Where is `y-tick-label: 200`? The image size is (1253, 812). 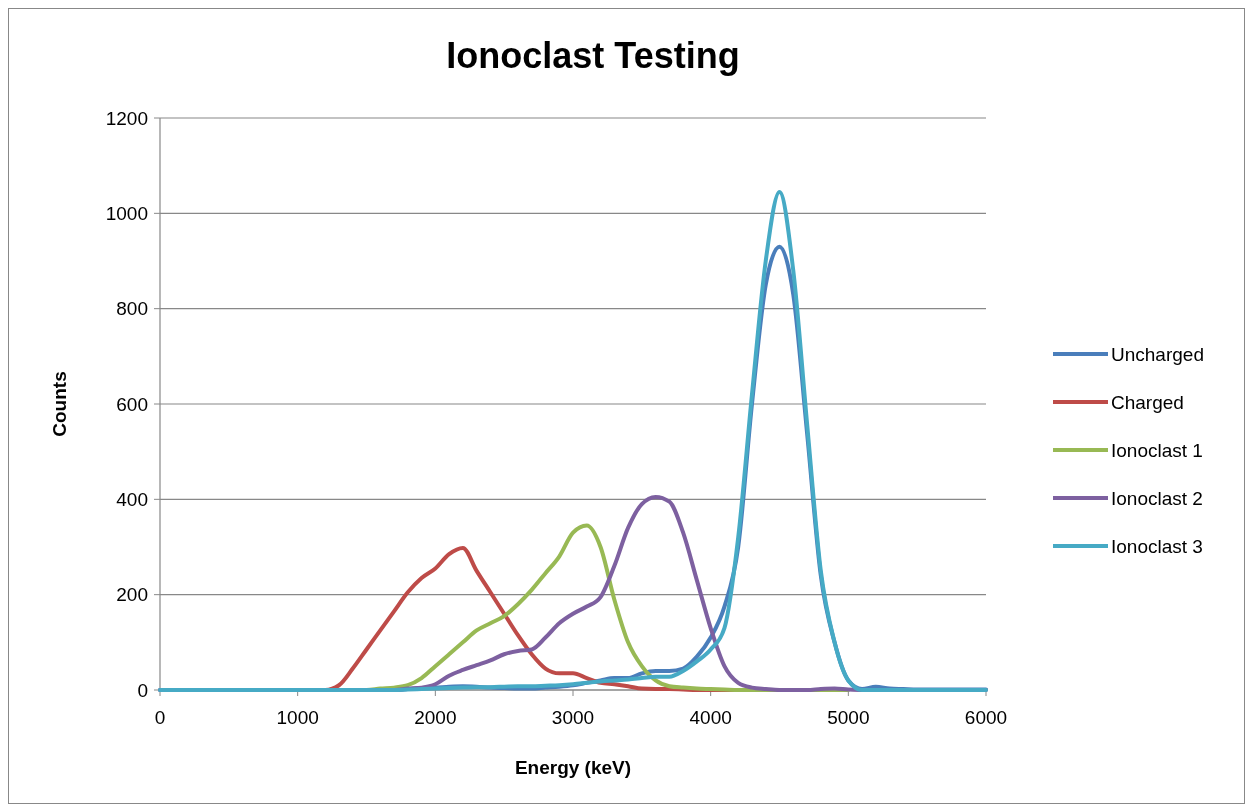
y-tick-label: 200 is located at coordinates (132, 595).